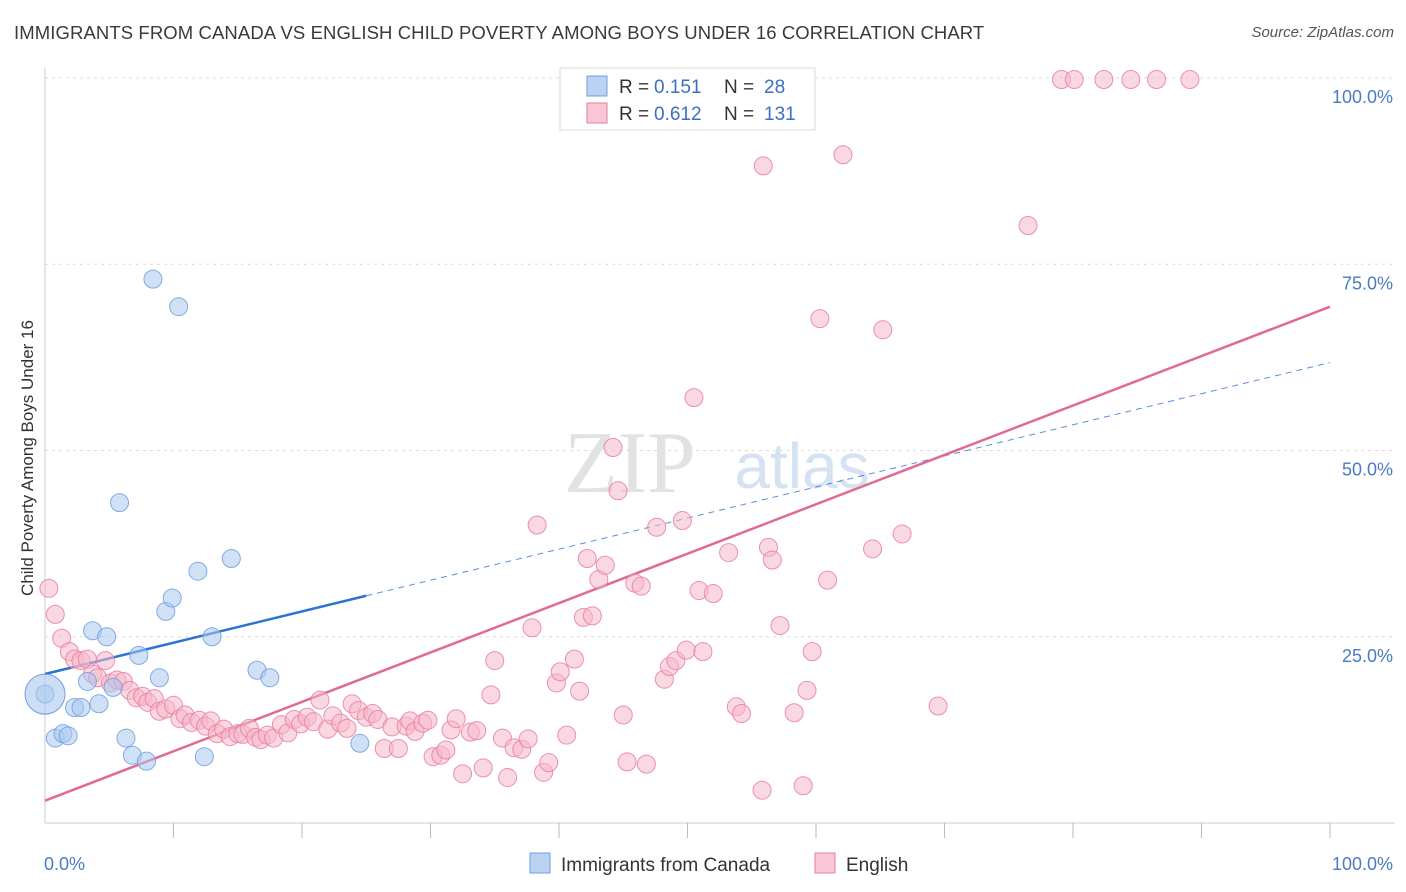 This screenshot has width=1406, height=892. Describe the element at coordinates (1322, 32) in the screenshot. I see `source-label: Source: ZipAtlas.com` at that location.